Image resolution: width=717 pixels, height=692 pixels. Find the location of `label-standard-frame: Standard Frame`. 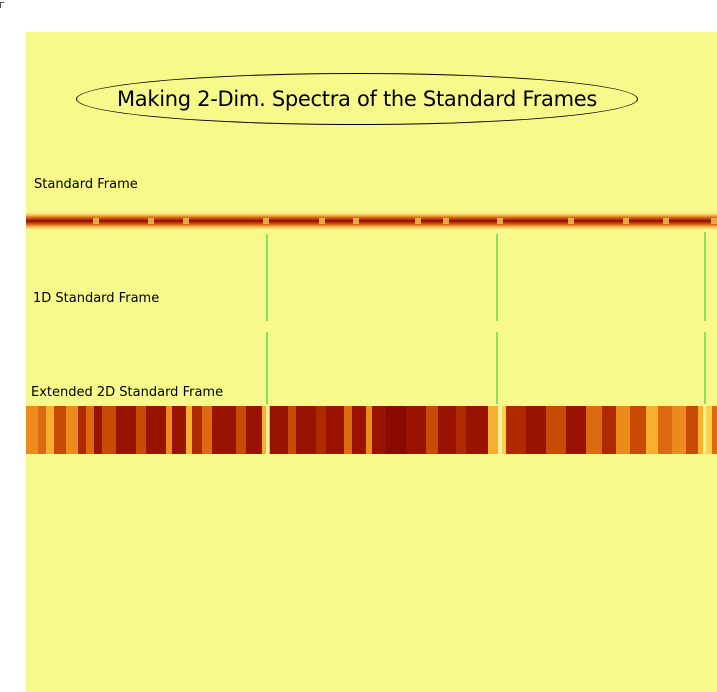

label-standard-frame: Standard Frame is located at coordinates (86, 184).